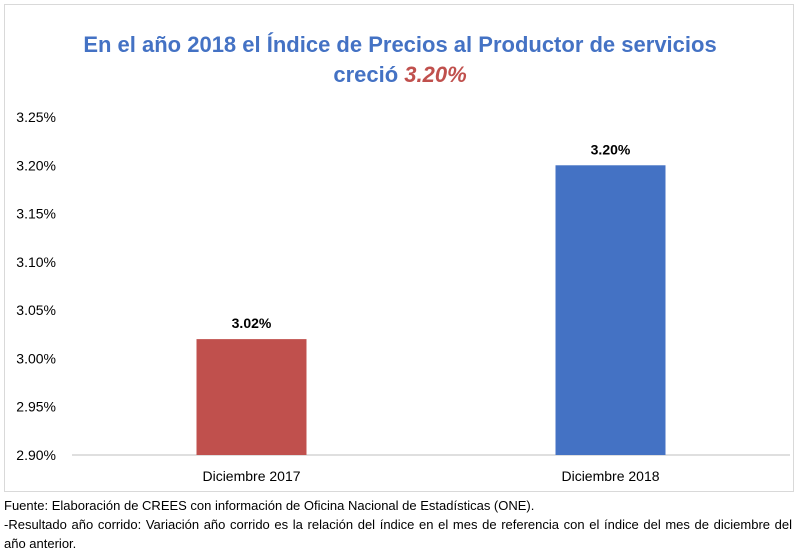 Image resolution: width=800 pixels, height=554 pixels. I want to click on data-label: 3.20%, so click(611, 149).